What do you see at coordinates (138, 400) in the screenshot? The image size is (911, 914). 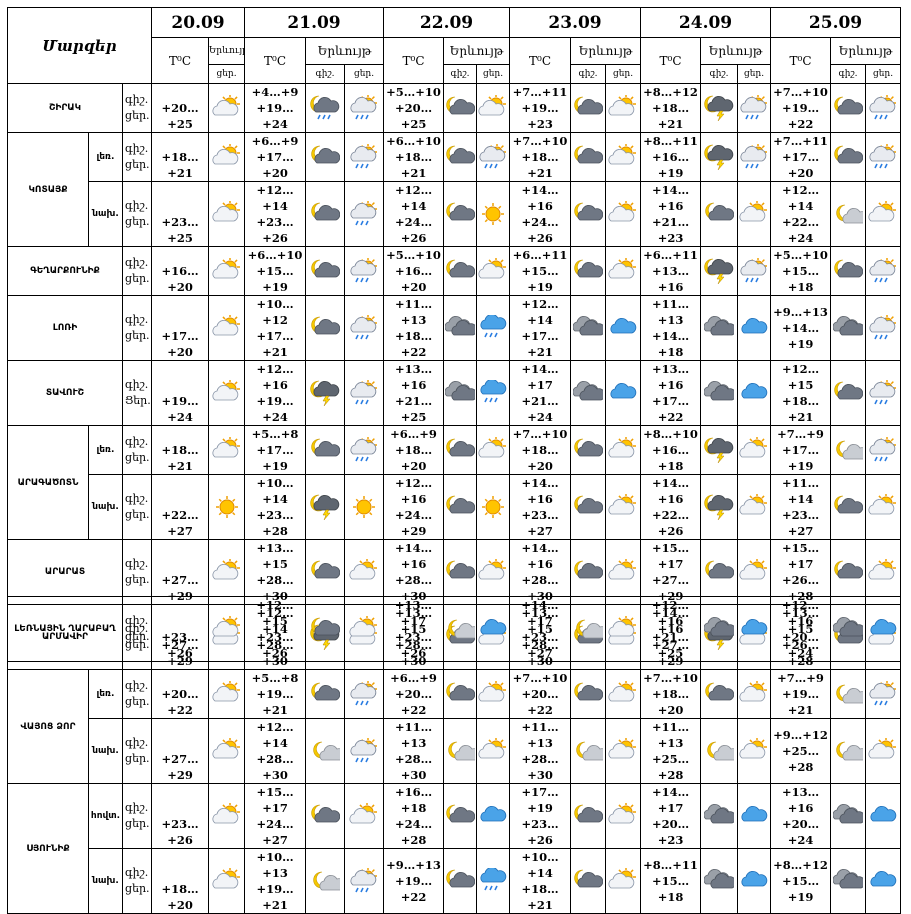 I see `period-label: Ցեր.` at bounding box center [138, 400].